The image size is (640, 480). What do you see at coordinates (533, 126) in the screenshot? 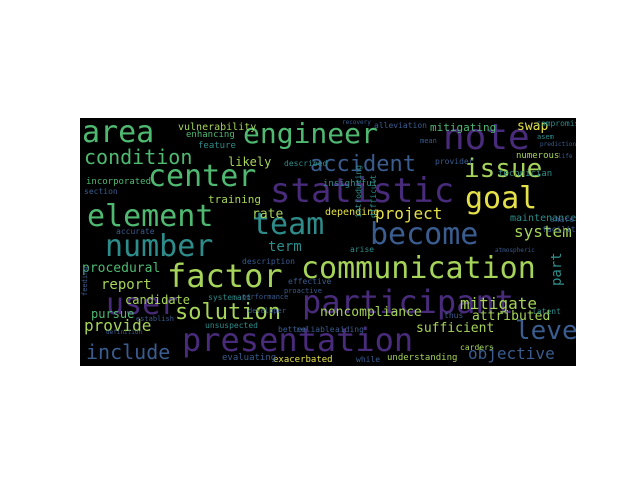
I see `word-swap: swap` at bounding box center [533, 126].